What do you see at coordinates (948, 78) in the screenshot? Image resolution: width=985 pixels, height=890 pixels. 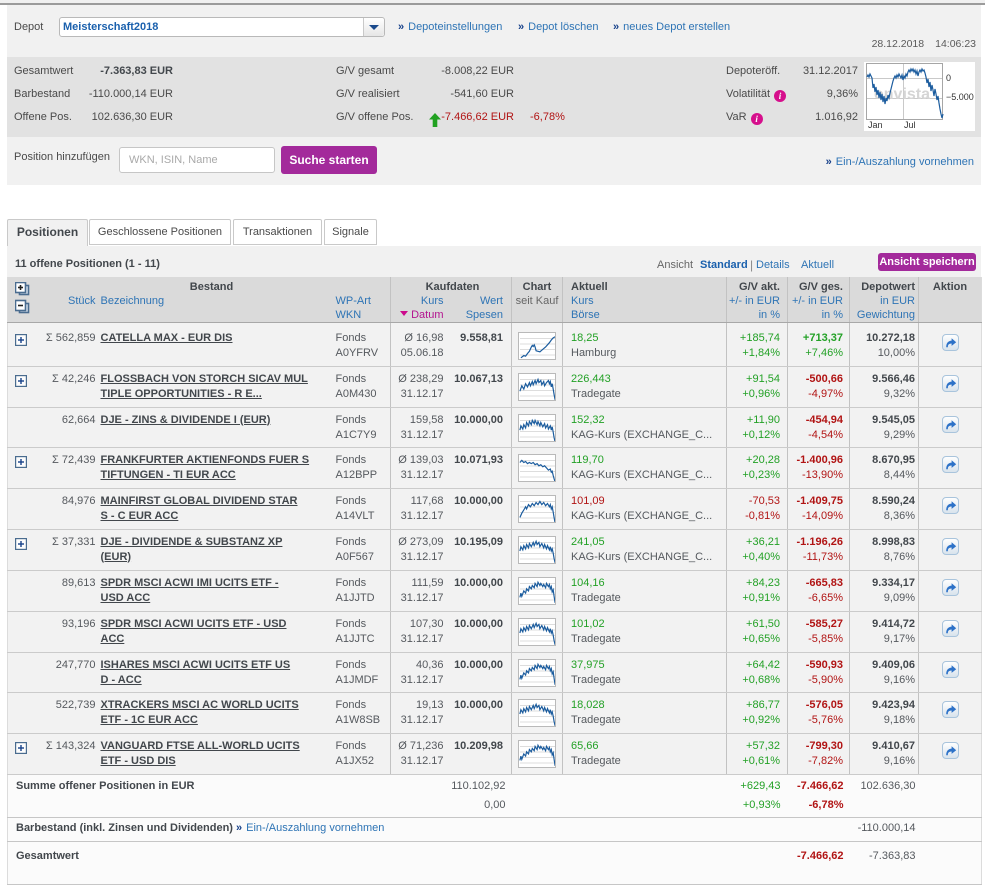 I see `svg-text: 0` at bounding box center [948, 78].